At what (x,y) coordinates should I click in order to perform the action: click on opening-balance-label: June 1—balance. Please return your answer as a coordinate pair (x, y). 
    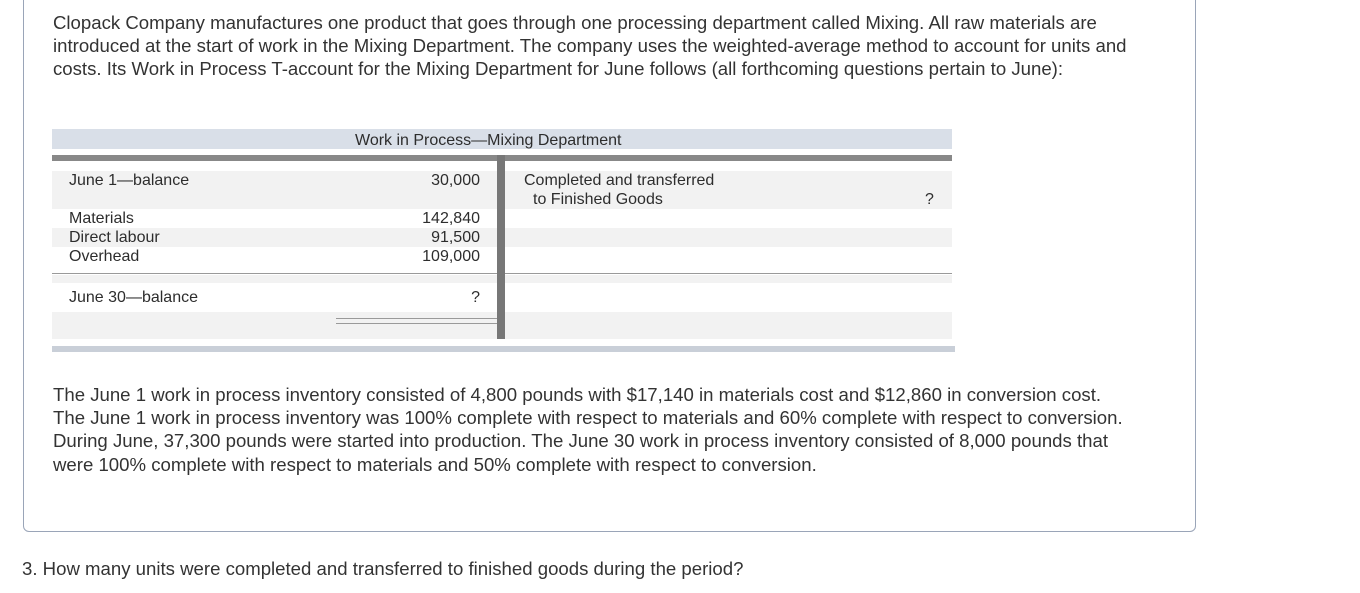
    Looking at the image, I should click on (129, 180).